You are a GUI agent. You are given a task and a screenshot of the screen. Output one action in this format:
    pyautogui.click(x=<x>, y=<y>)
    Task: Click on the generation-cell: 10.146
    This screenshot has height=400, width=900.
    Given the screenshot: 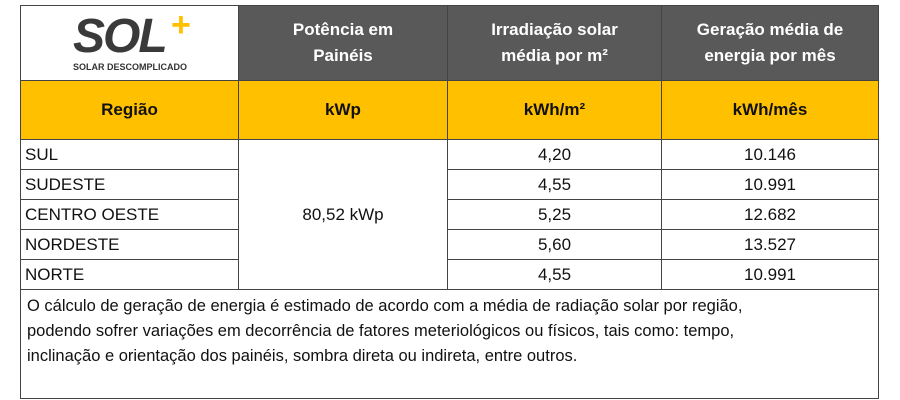 What is the action you would take?
    pyautogui.click(x=770, y=154)
    